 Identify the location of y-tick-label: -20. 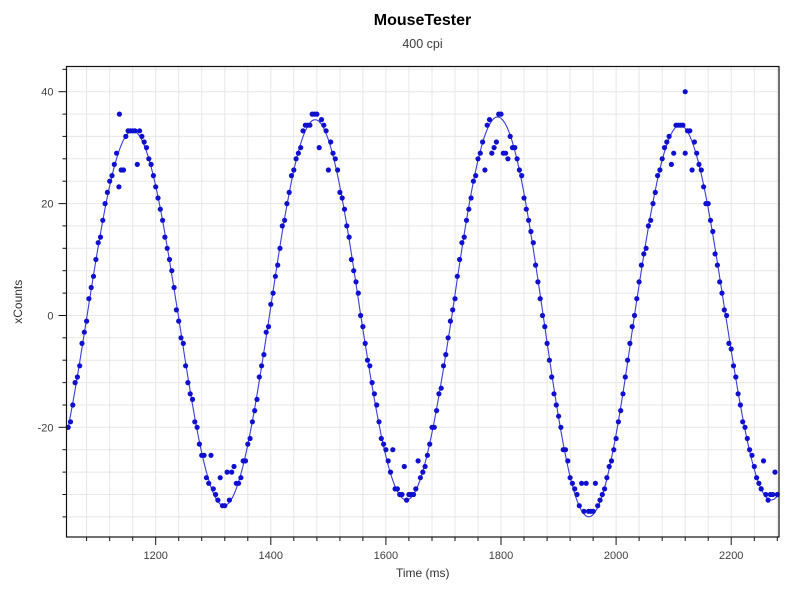
(46, 428).